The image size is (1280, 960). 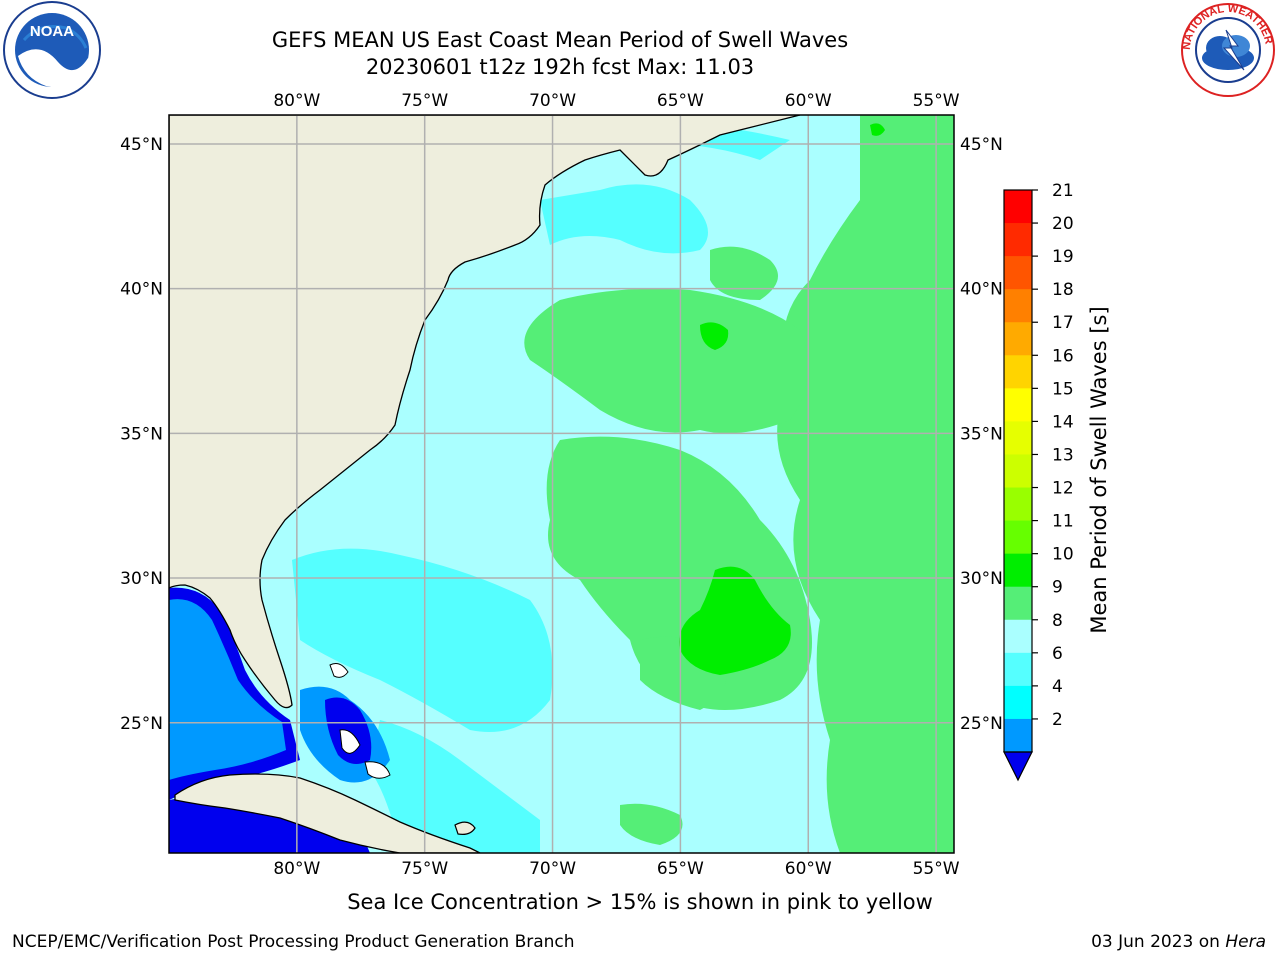 I want to click on colorbar-outline, so click(x=1018, y=471).